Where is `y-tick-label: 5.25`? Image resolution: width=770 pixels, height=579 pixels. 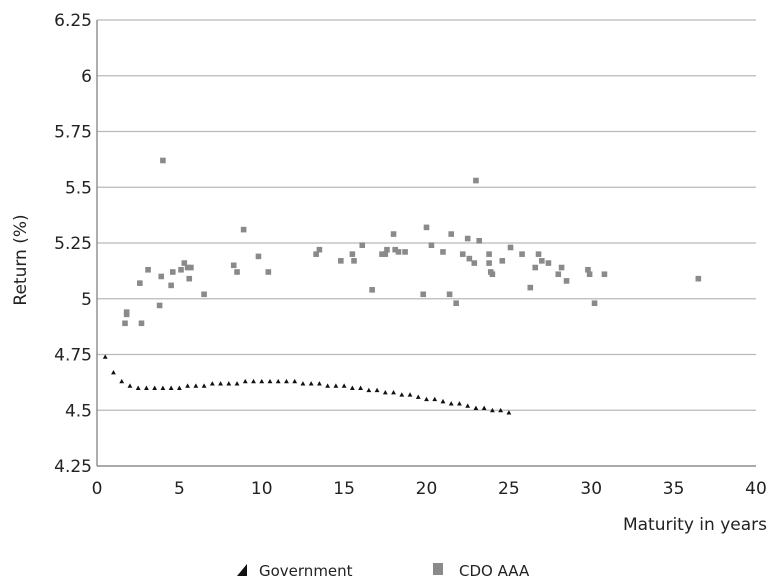
y-tick-label: 5.25 is located at coordinates (73, 244).